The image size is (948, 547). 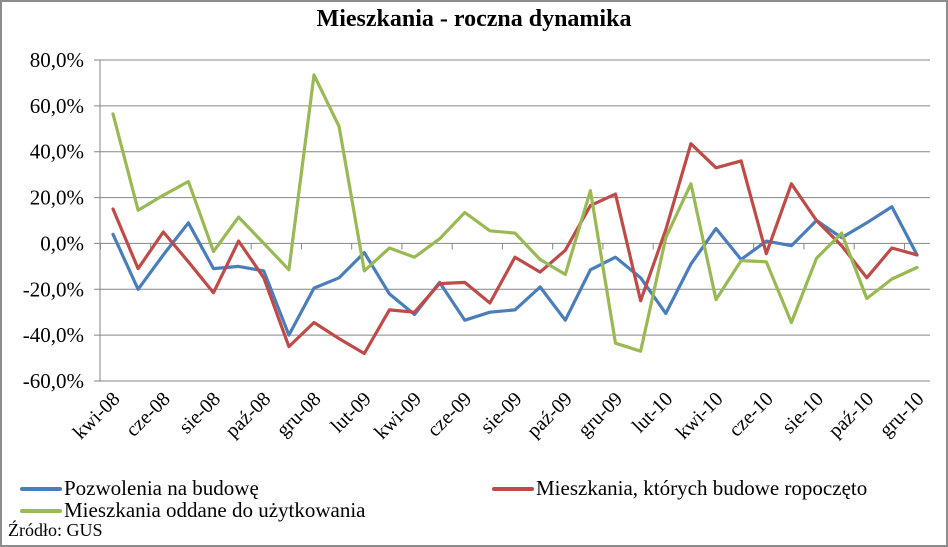 I want to click on legend-swatch-red, so click(x=513, y=488).